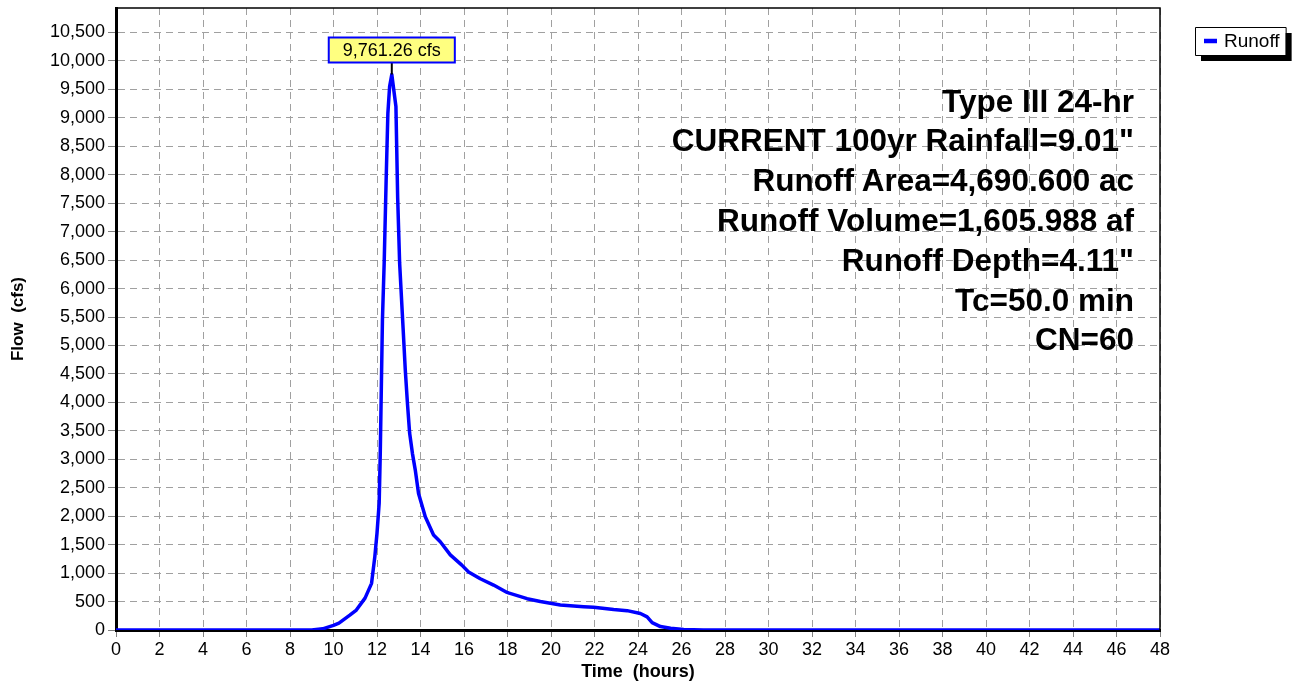 This screenshot has width=1294, height=683. What do you see at coordinates (82, 515) in the screenshot?
I see `y-tick-label: 2,000` at bounding box center [82, 515].